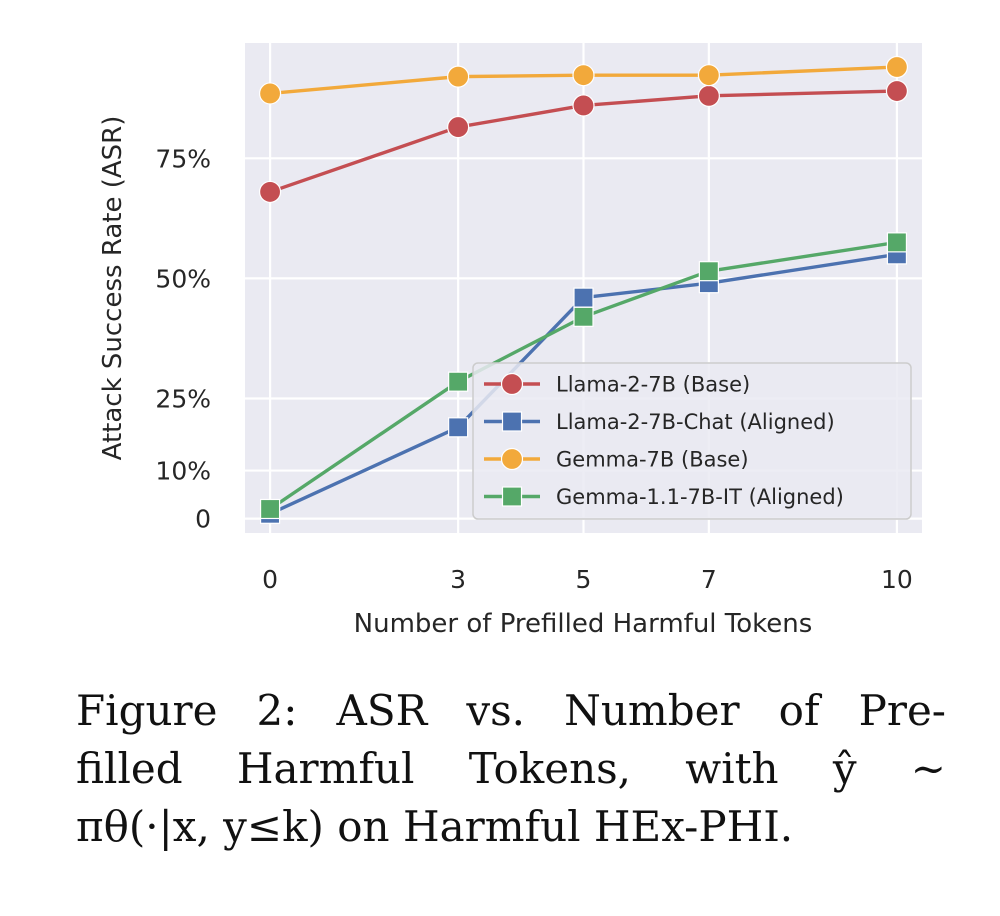 Image resolution: width=1000 pixels, height=916 pixels. I want to click on y-tick-label: 50%, so click(183, 278).